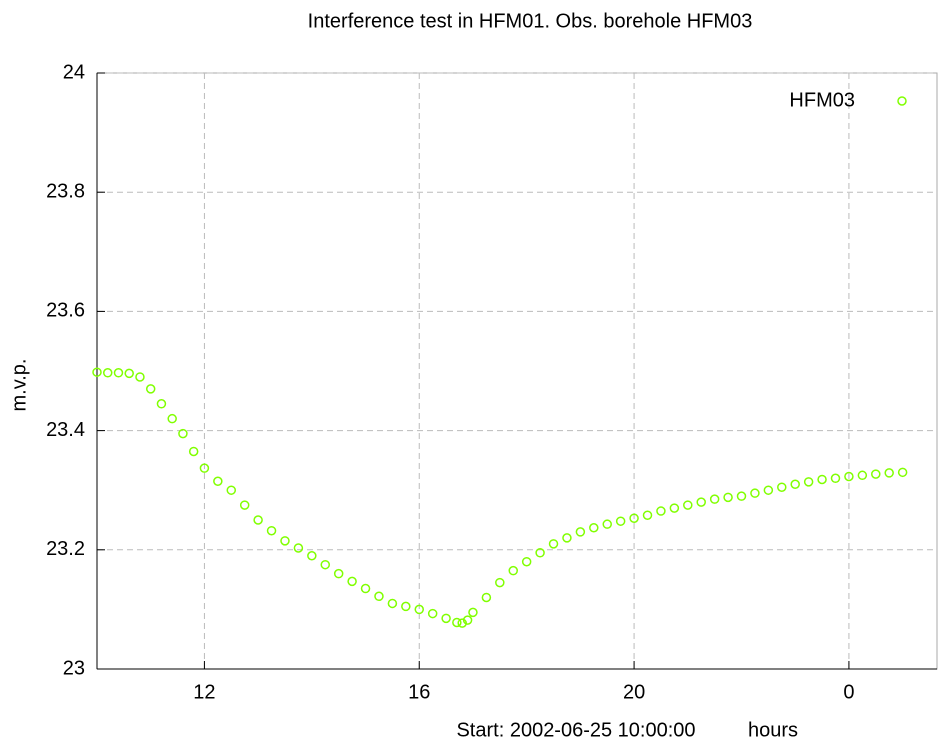  I want to click on y-tick-label: 23.2, so click(65, 549).